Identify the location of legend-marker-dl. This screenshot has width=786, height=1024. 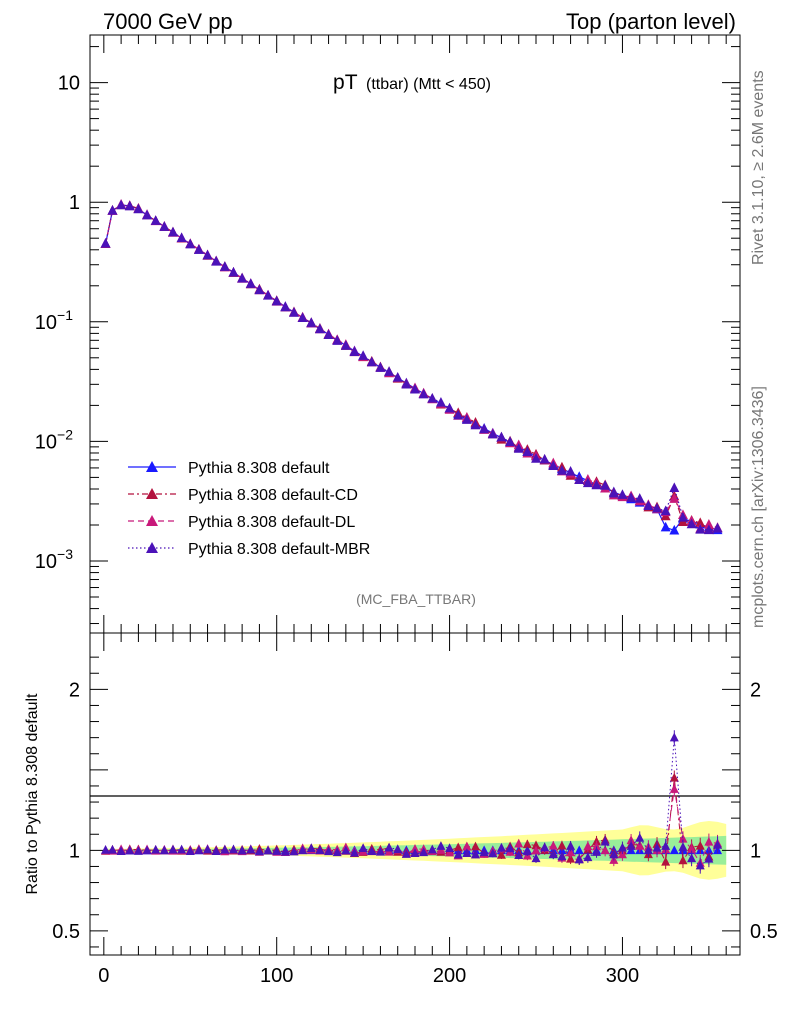
(152, 520).